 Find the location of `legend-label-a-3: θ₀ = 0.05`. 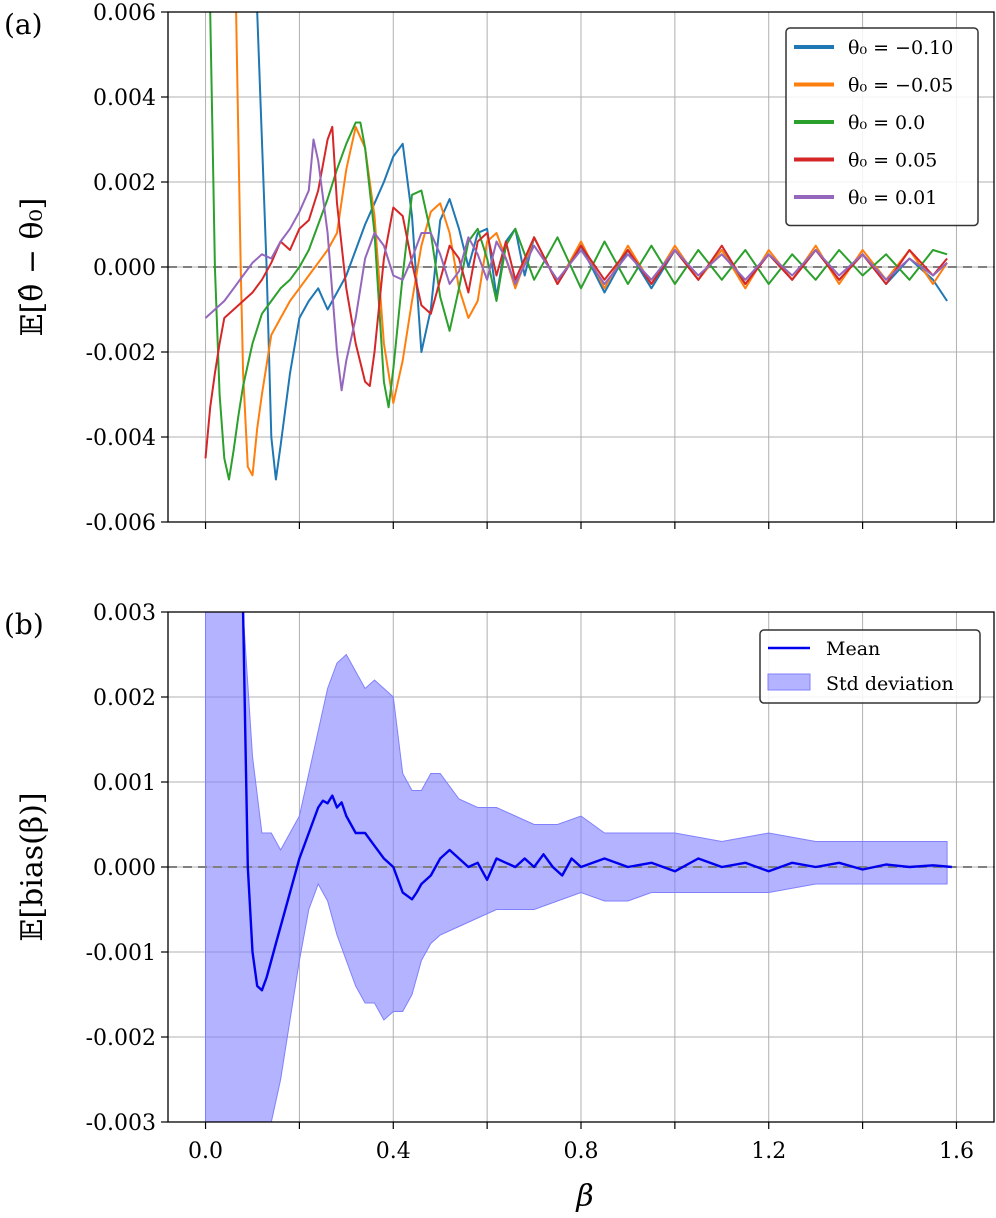

legend-label-a-3: θ₀ = 0.05 is located at coordinates (892, 161).